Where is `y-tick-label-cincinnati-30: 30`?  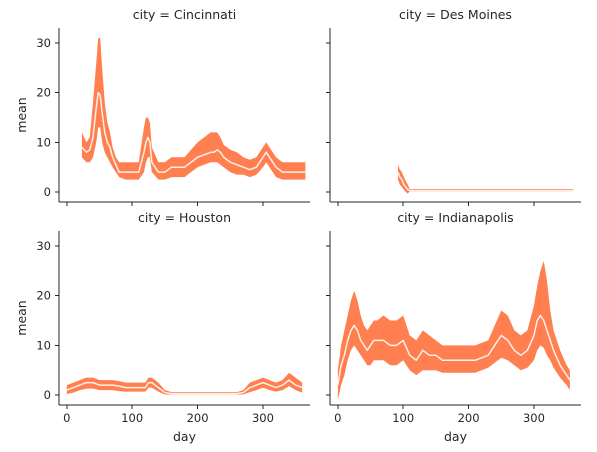 y-tick-label-cincinnati-30: 30 is located at coordinates (43, 43).